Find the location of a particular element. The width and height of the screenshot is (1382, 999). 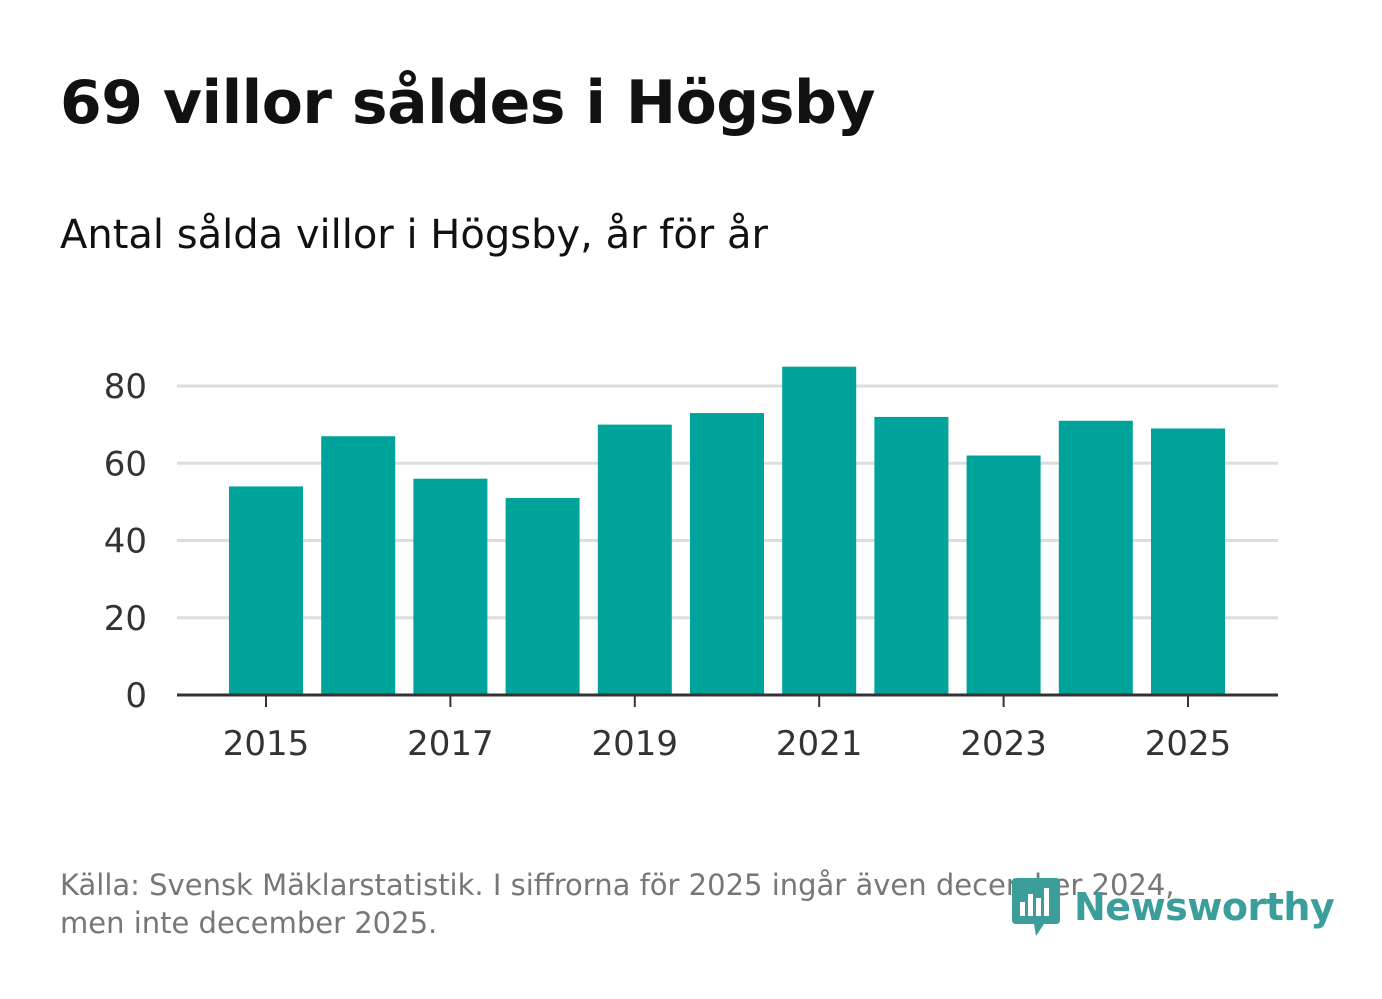

x-tick-label: 2019 is located at coordinates (635, 744).